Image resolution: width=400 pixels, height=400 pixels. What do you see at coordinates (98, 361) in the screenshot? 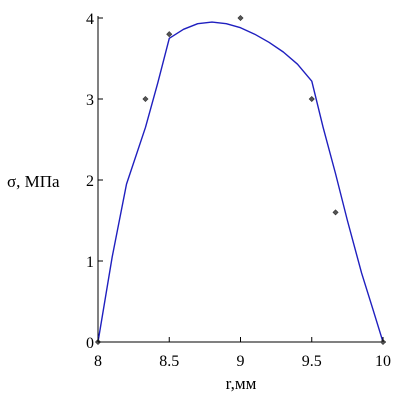
I see `x-tick-label: 8` at bounding box center [98, 361].